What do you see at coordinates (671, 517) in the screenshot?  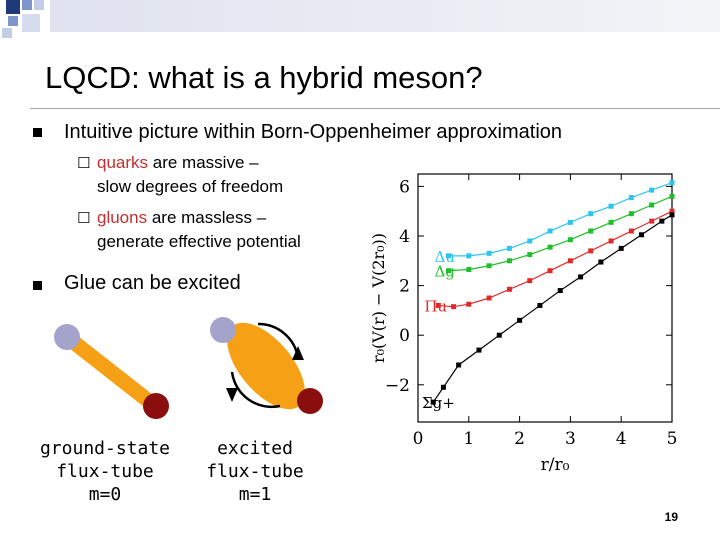 I see `page-number: 19` at bounding box center [671, 517].